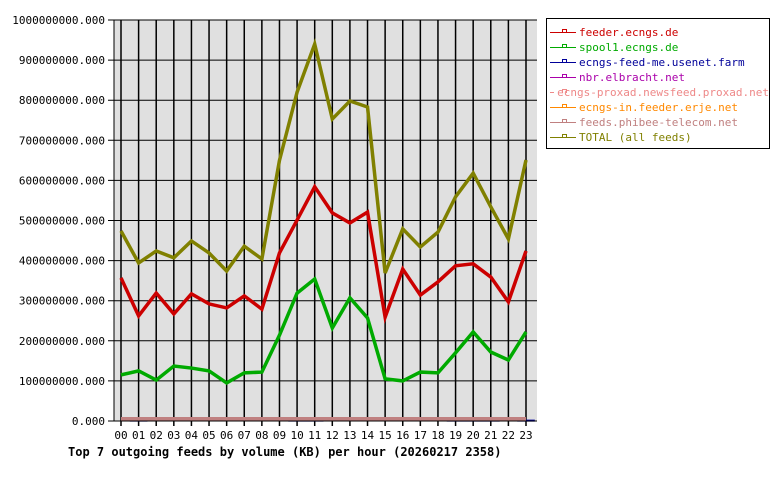  What do you see at coordinates (420, 435) in the screenshot?
I see `x-tick-label: 17` at bounding box center [420, 435].